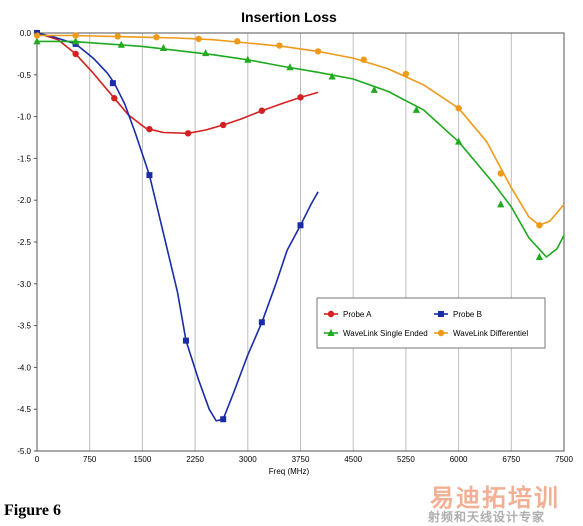  I want to click on chart-title: Insertion Loss, so click(289, 17).